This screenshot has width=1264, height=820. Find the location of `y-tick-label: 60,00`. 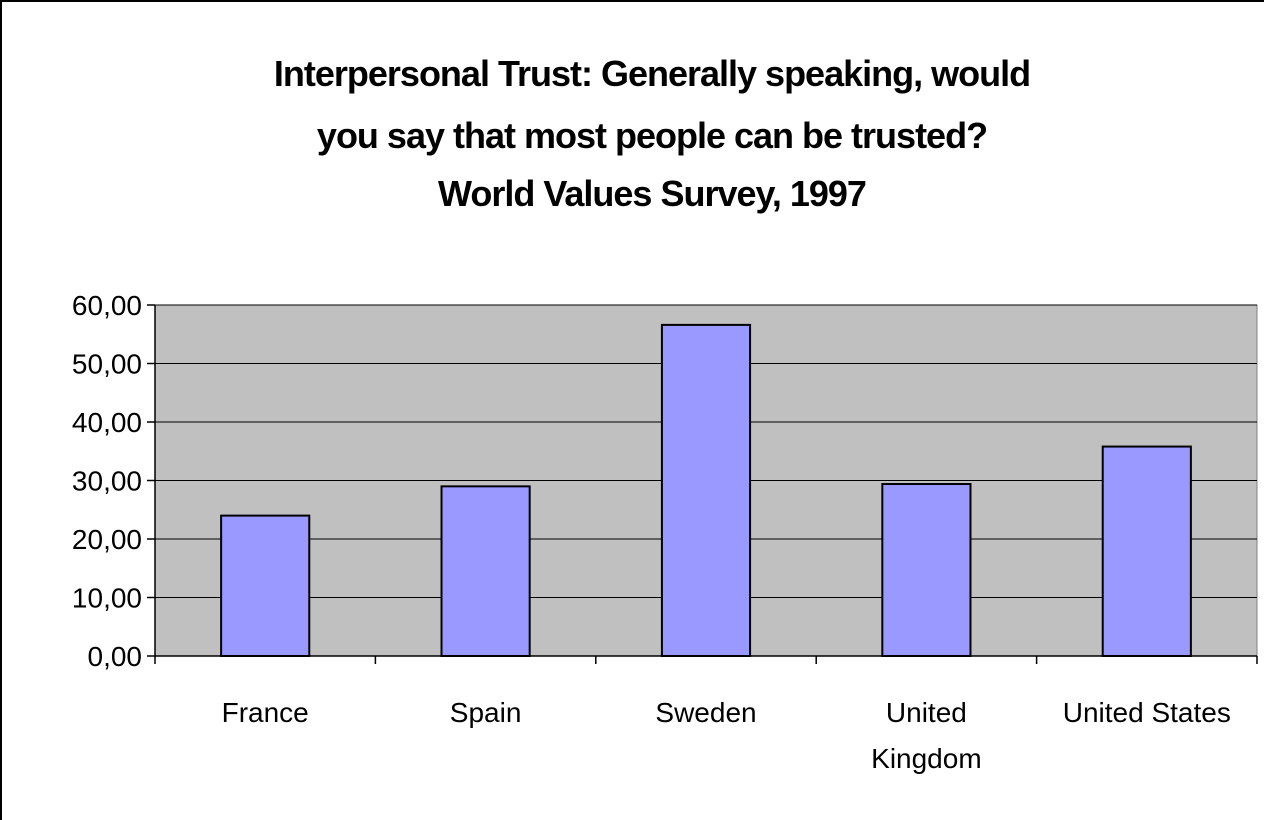

y-tick-label: 60,00 is located at coordinates (107, 305).